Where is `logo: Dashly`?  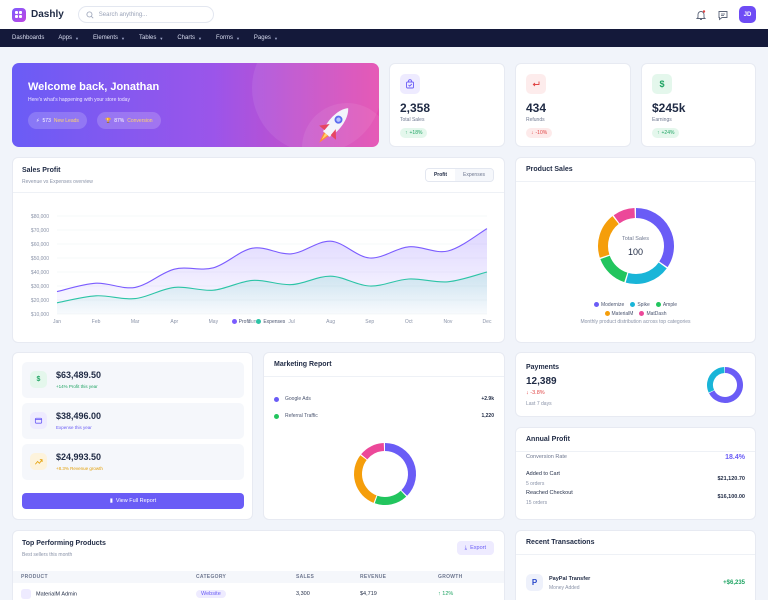
logo: Dashly is located at coordinates (38, 14).